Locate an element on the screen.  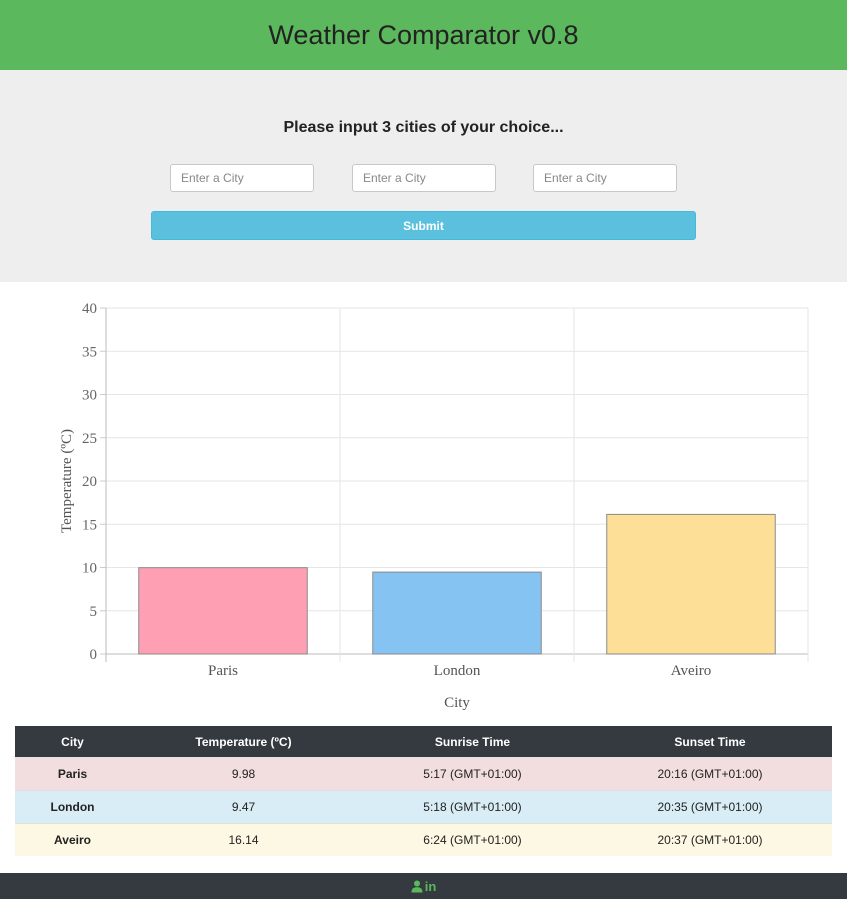
x-tick-label: Aveiro is located at coordinates (691, 671).